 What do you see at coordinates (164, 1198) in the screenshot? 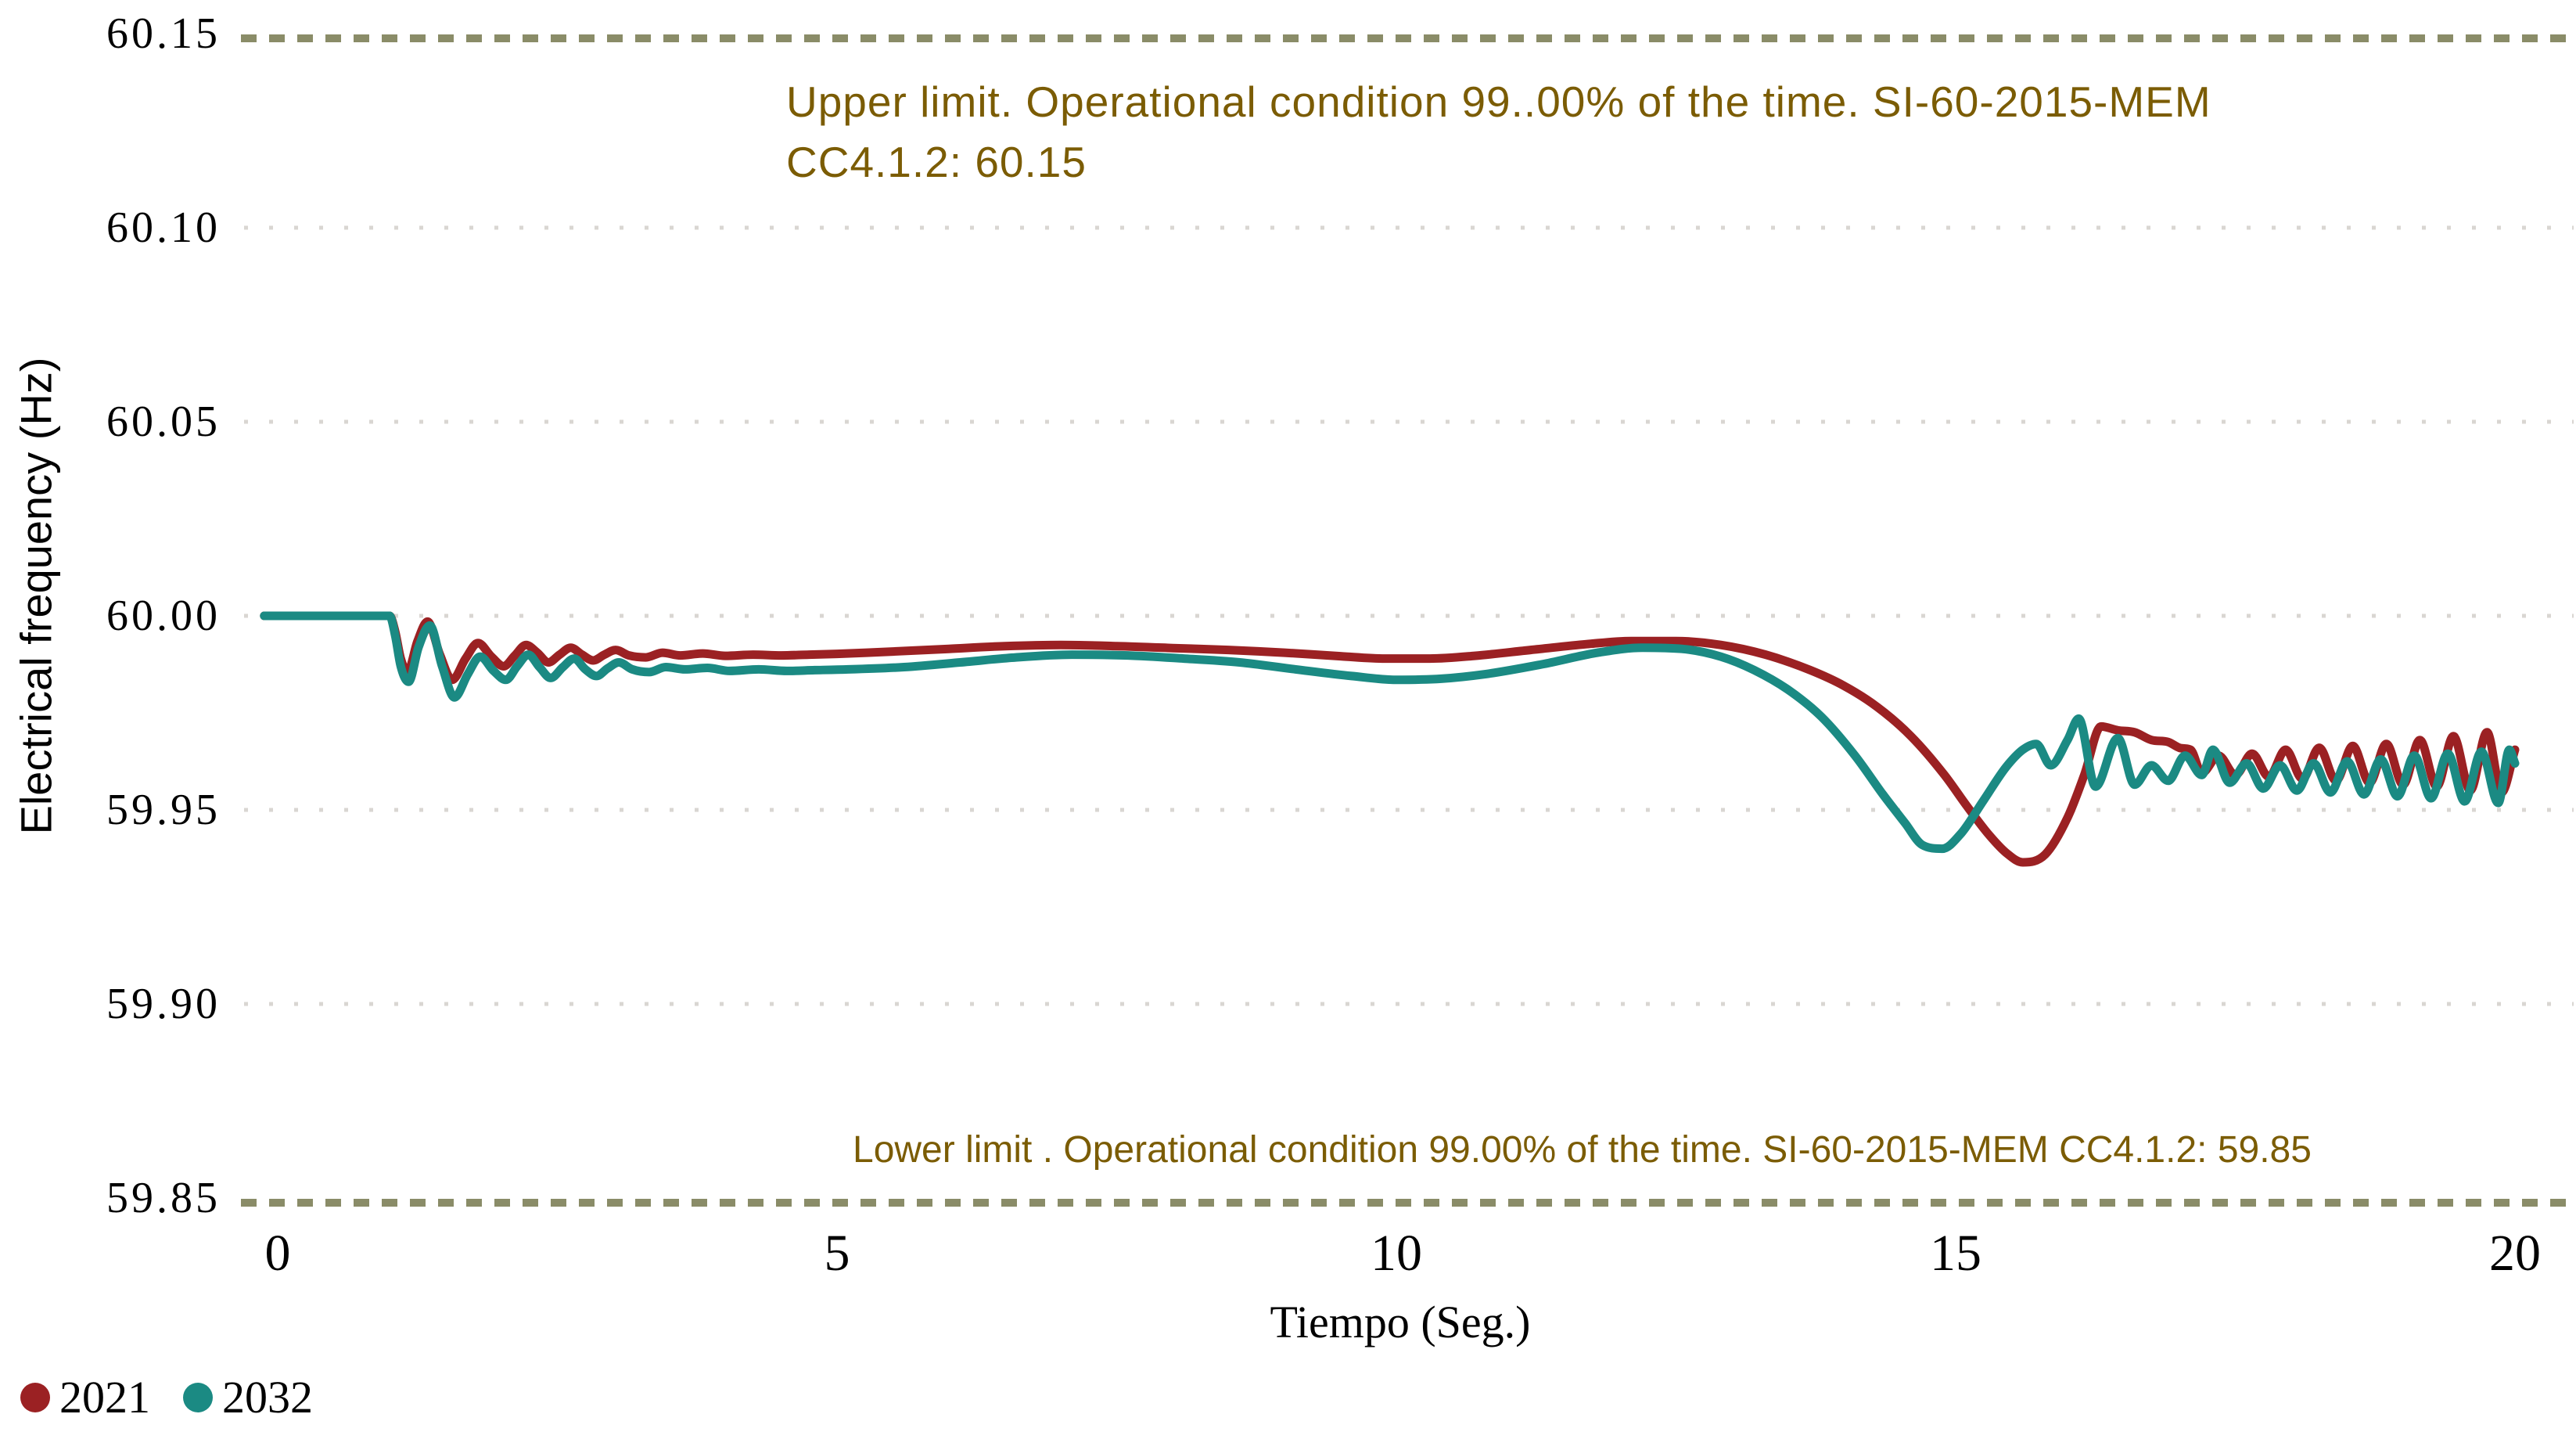
I see `y-tick-label-59.85: 59.85` at bounding box center [164, 1198].